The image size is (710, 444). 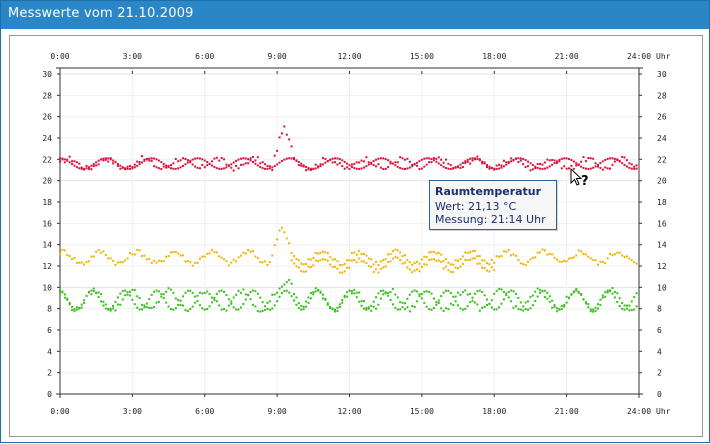 I want to click on window-title: Messwerte vom 21.10.2009, so click(x=101, y=13).